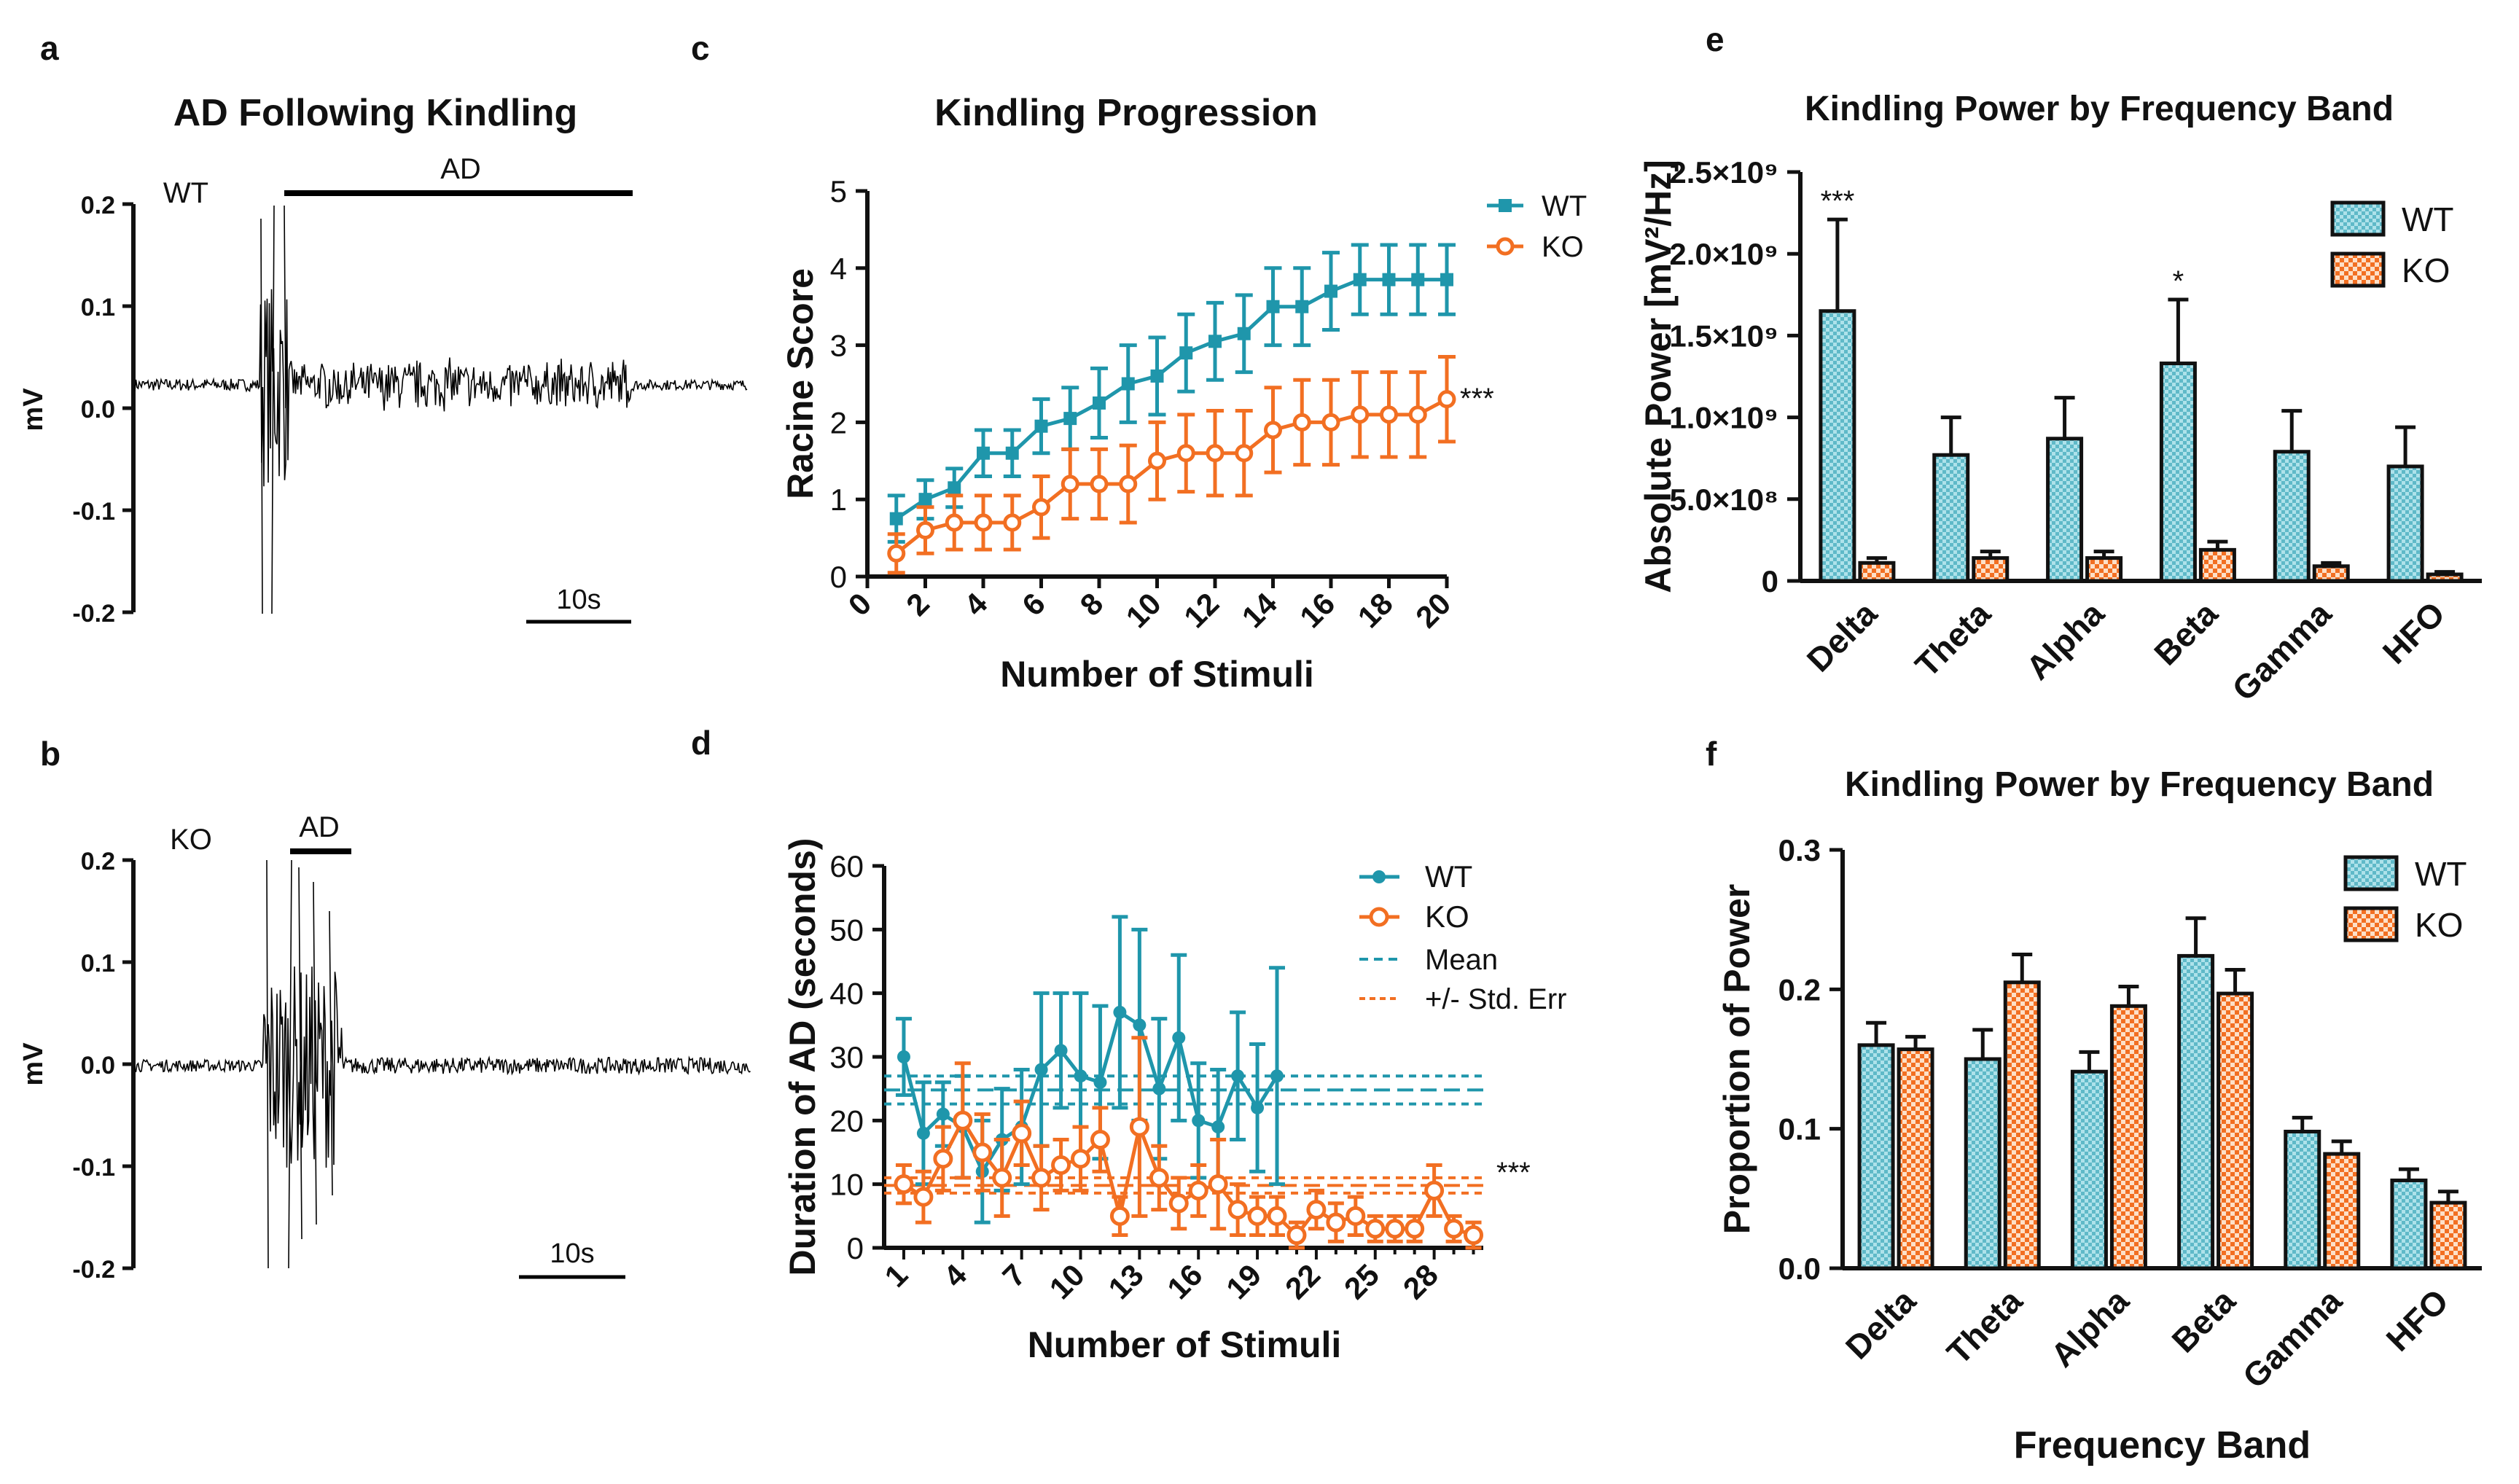 The width and height of the screenshot is (2519, 1484). What do you see at coordinates (50, 48) in the screenshot?
I see `panel-letter-a: a` at bounding box center [50, 48].